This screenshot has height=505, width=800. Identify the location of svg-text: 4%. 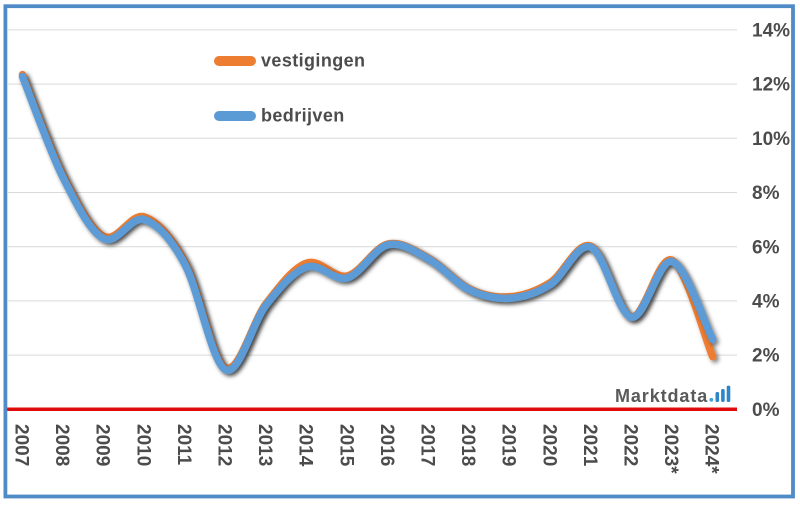
(766, 302).